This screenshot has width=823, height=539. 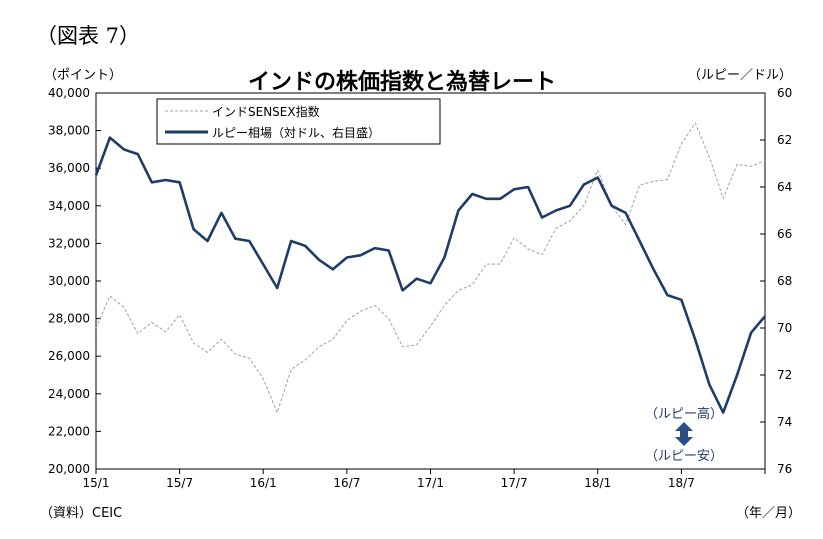 What do you see at coordinates (769, 513) in the screenshot?
I see `x-axis-unit-label: （年／月）` at bounding box center [769, 513].